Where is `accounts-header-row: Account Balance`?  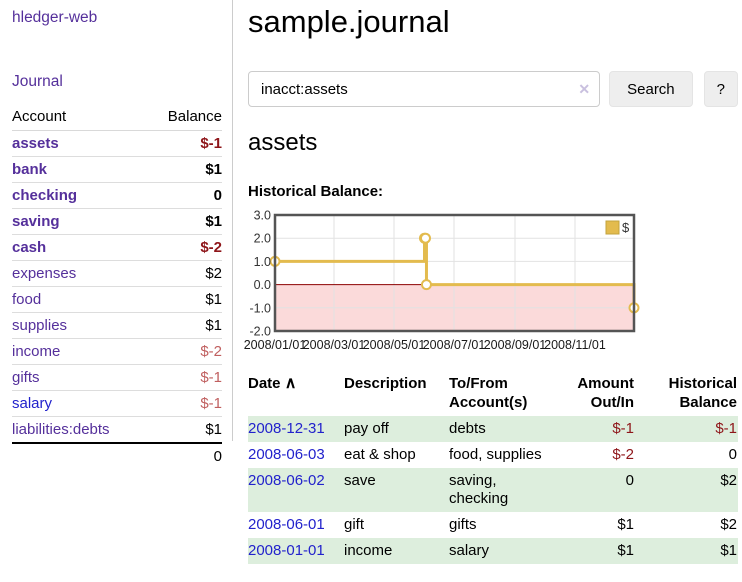
accounts-header-row: Account Balance is located at coordinates (117, 118).